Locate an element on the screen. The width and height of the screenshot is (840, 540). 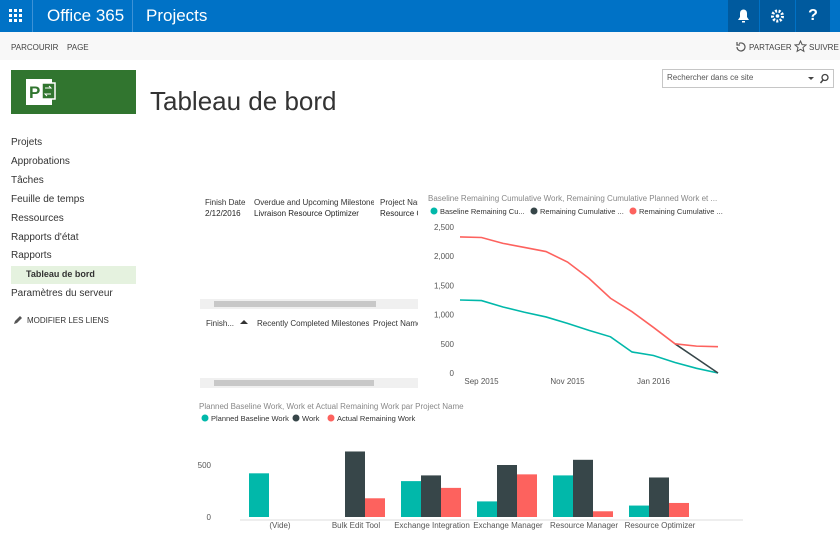
nav-selected-bg is located at coordinates (73, 275).